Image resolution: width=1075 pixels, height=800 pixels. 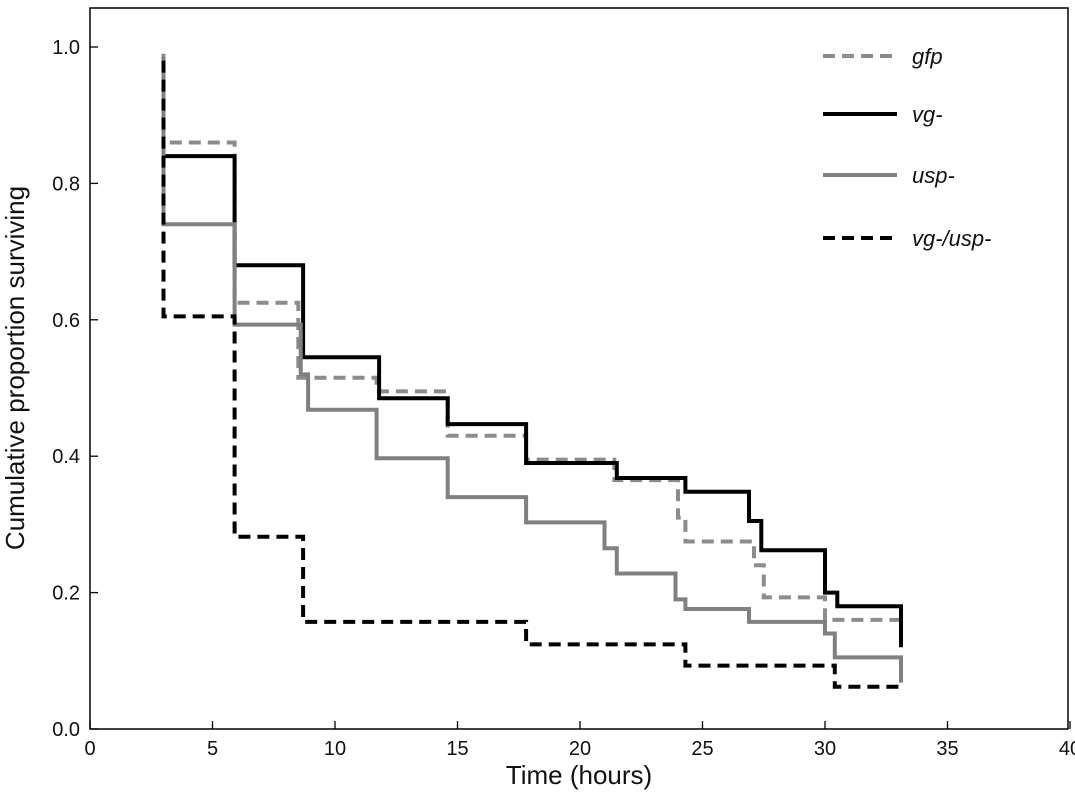 I want to click on x-axis-label: Time (hours), so click(x=579, y=775).